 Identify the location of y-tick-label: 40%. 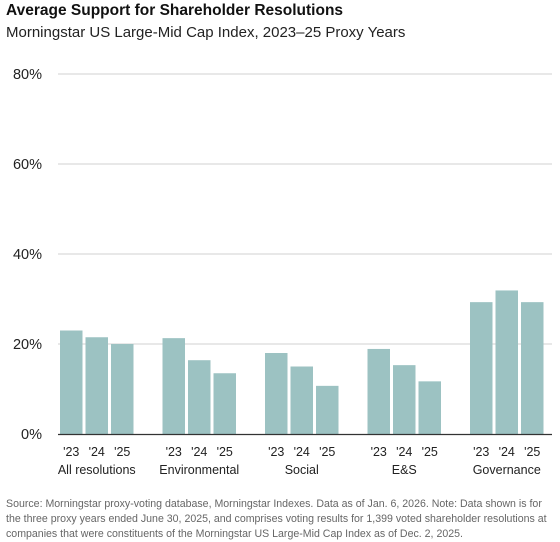
(27, 255).